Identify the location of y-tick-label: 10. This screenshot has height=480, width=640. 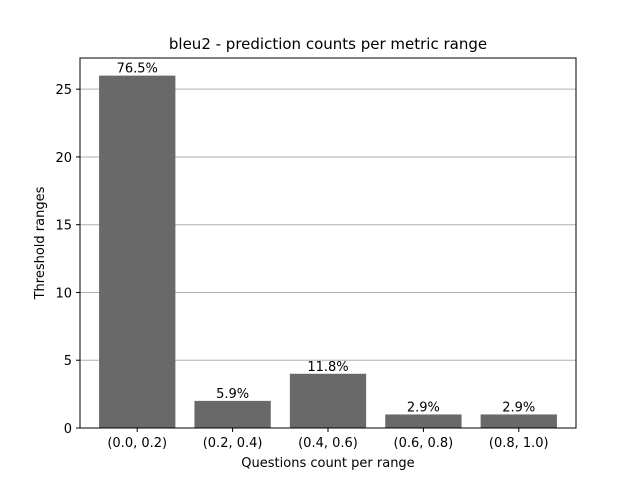
(63, 293).